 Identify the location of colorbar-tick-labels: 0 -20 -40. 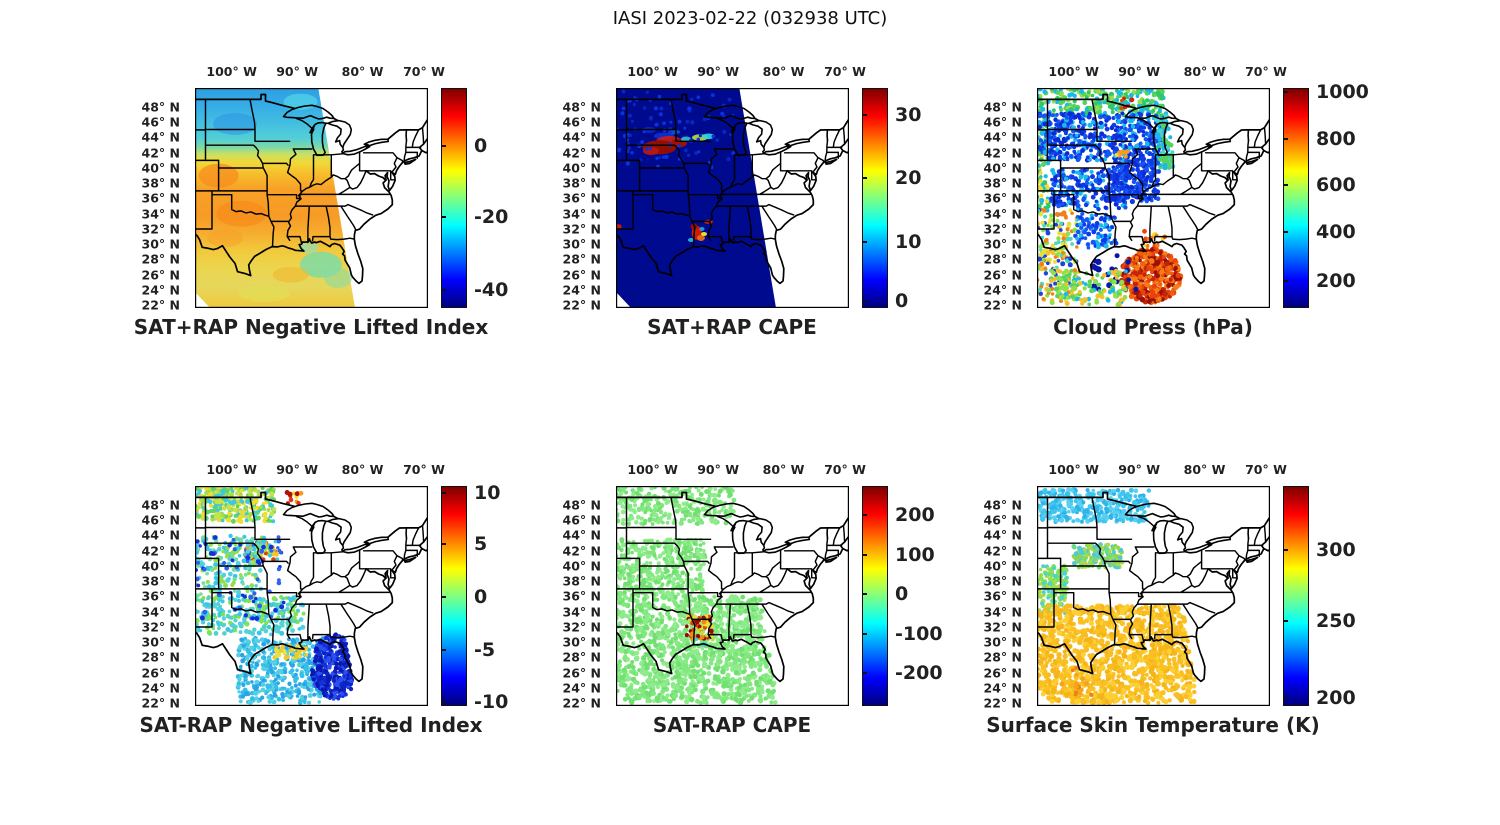
(506, 198).